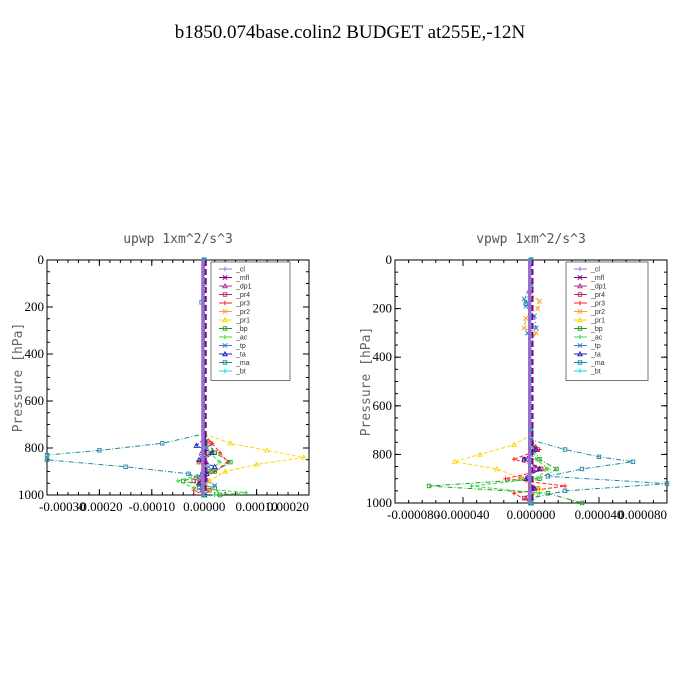 This screenshot has width=700, height=700. Describe the element at coordinates (242, 312) in the screenshot. I see `legend-entry: _pr2` at that location.